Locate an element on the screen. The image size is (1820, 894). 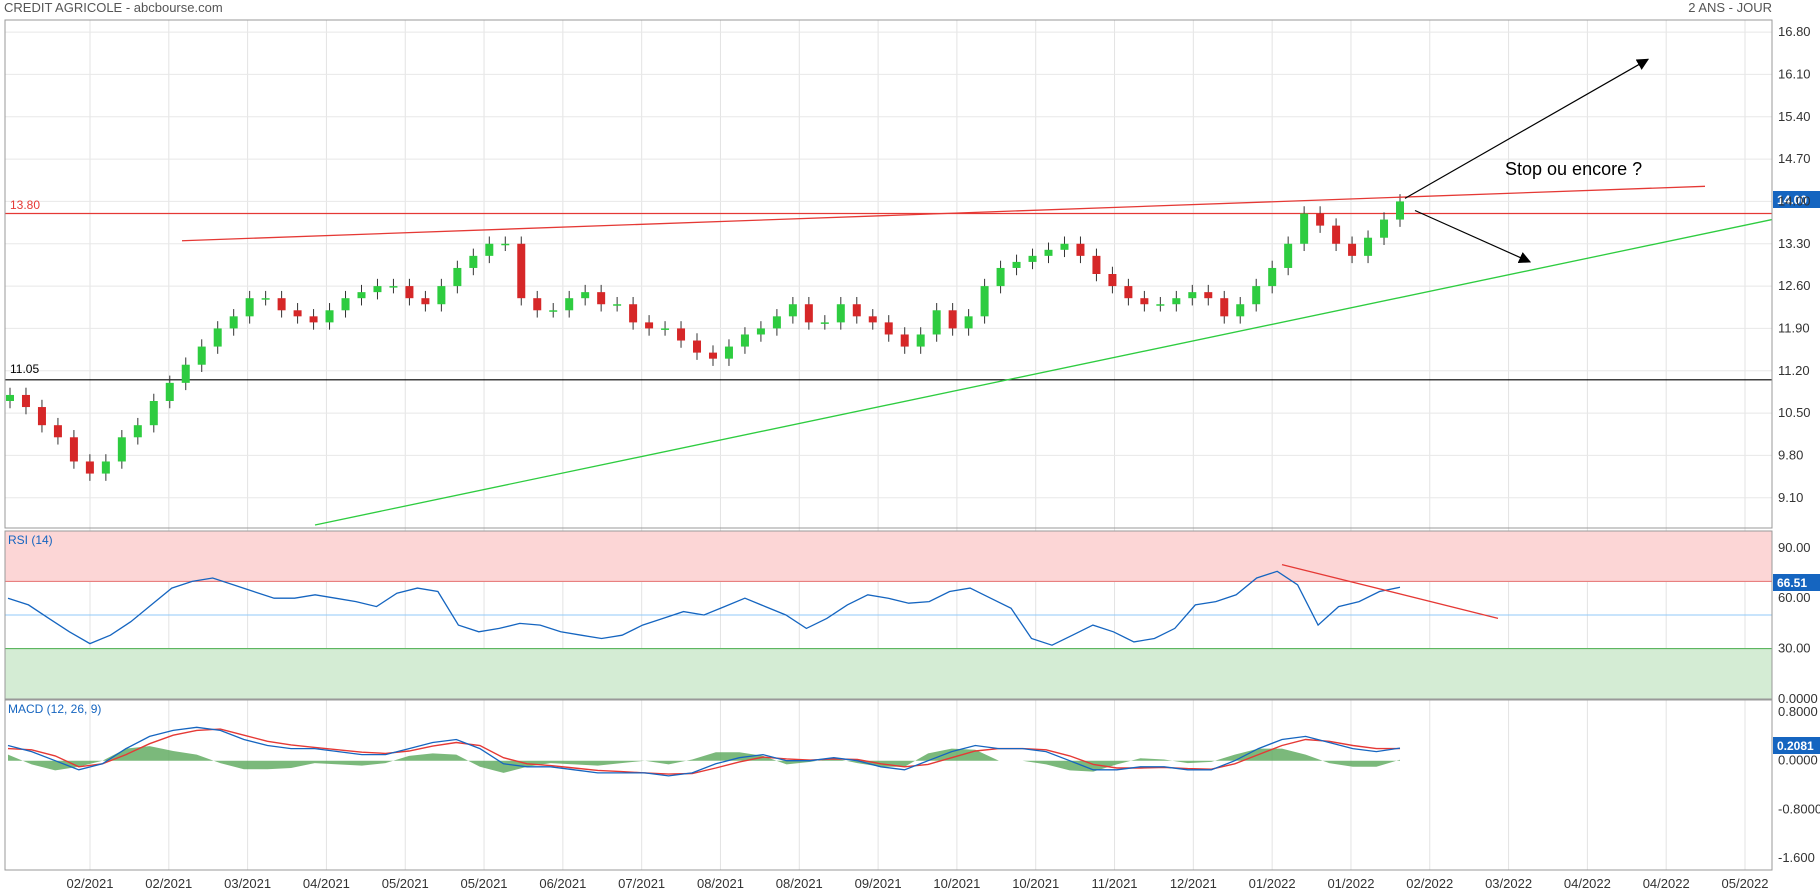
x-tick-label: 05/2022 is located at coordinates (1745, 883).